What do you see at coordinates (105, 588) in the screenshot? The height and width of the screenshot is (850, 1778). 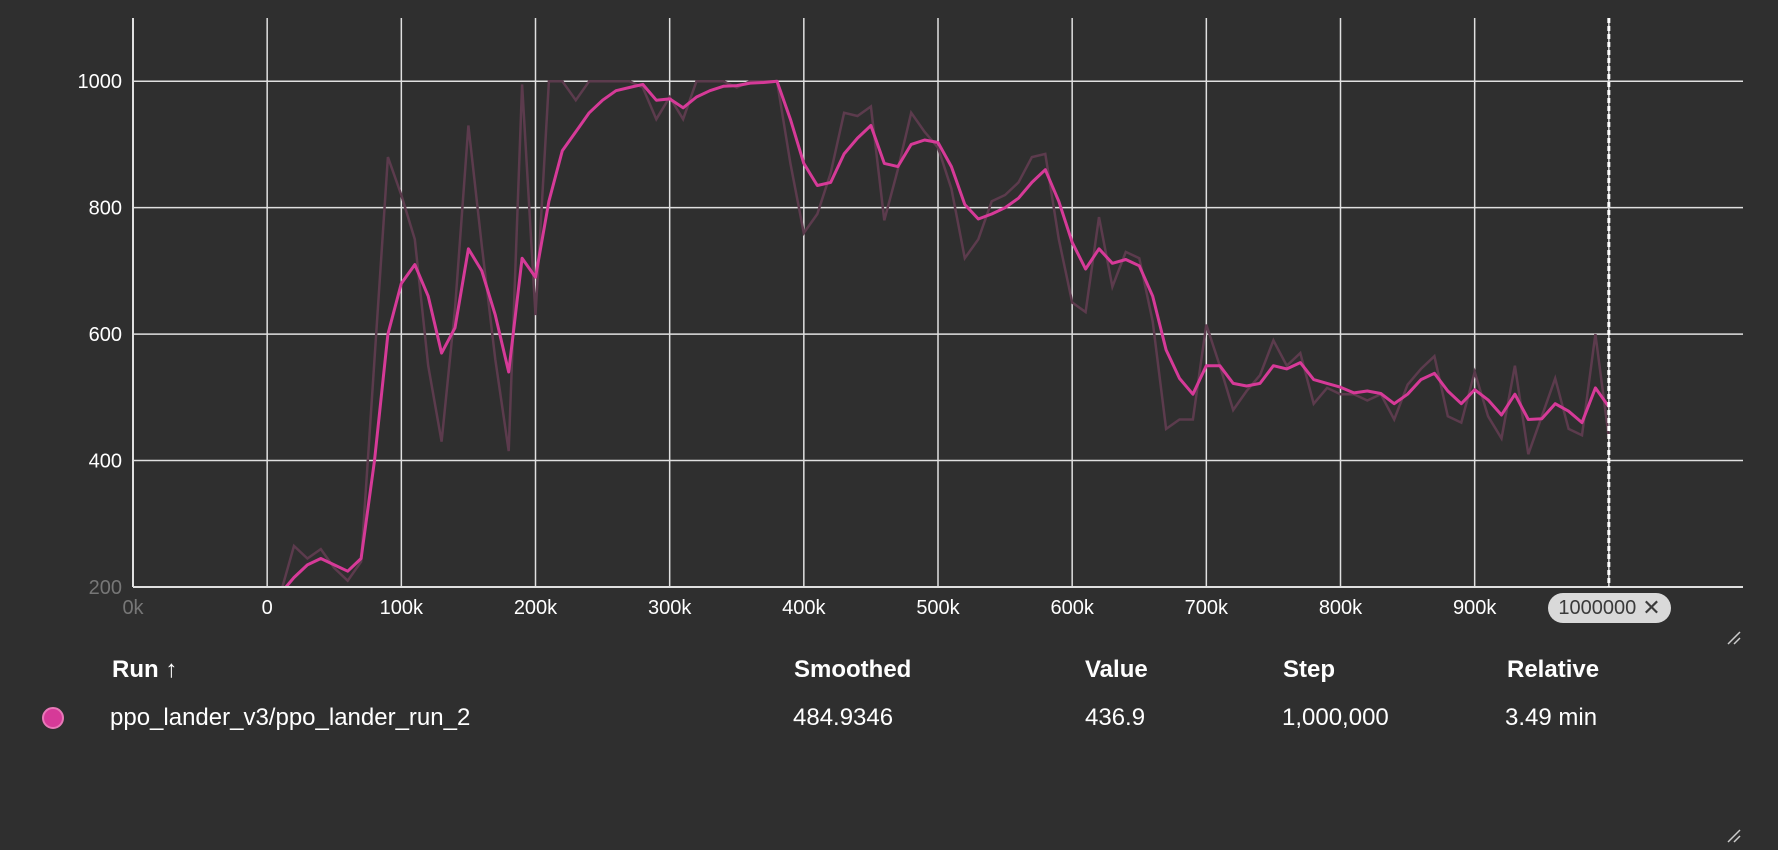 I see `y-tick-label: 200` at bounding box center [105, 588].